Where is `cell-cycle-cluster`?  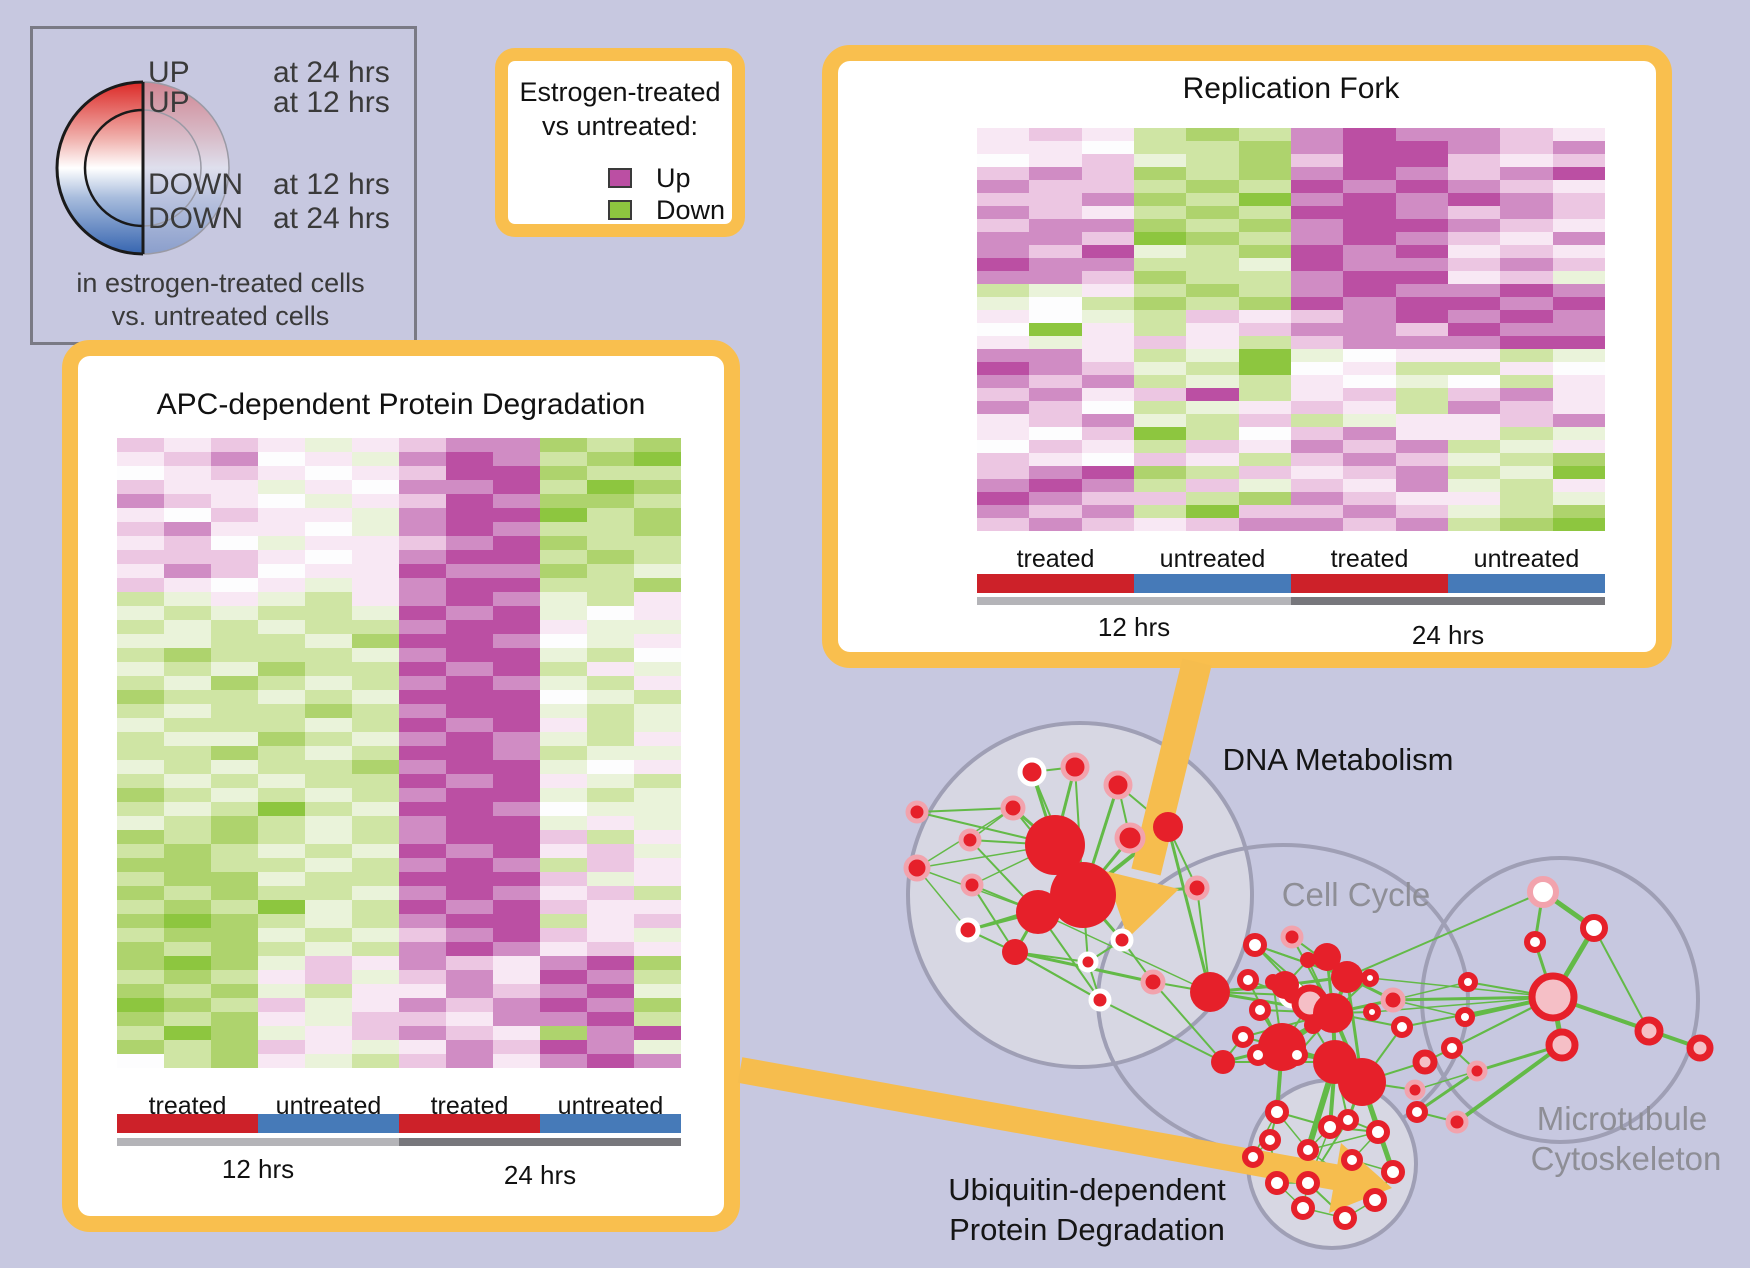 cell-cycle-cluster is located at coordinates (1283, 1000).